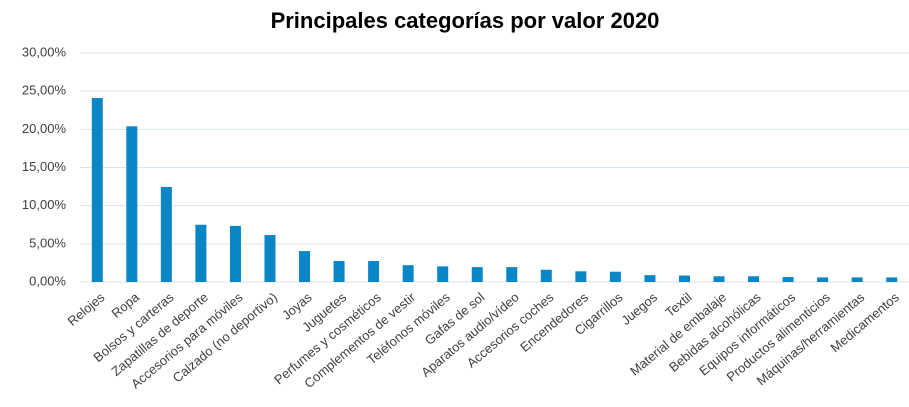 The height and width of the screenshot is (407, 909). Describe the element at coordinates (44, 204) in the screenshot. I see `y-tick-label: 10,00%` at that location.